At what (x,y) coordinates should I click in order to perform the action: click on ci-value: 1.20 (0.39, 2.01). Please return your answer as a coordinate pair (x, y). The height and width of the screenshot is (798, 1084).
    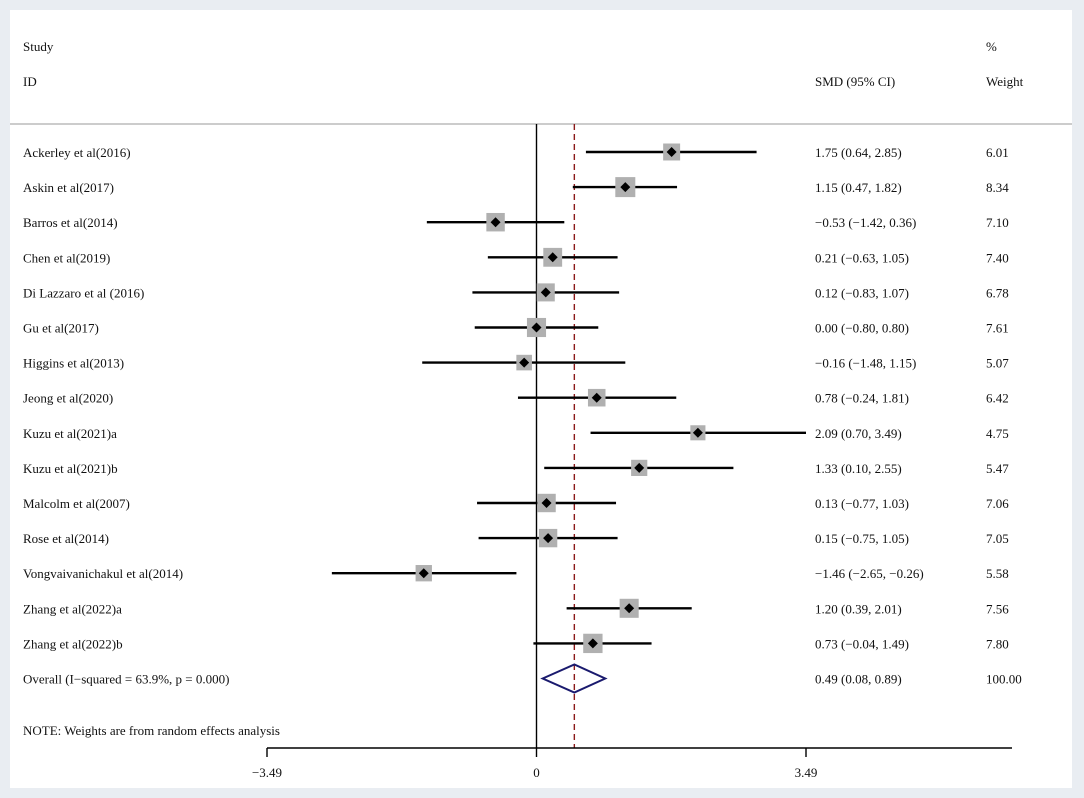
    Looking at the image, I should click on (858, 608).